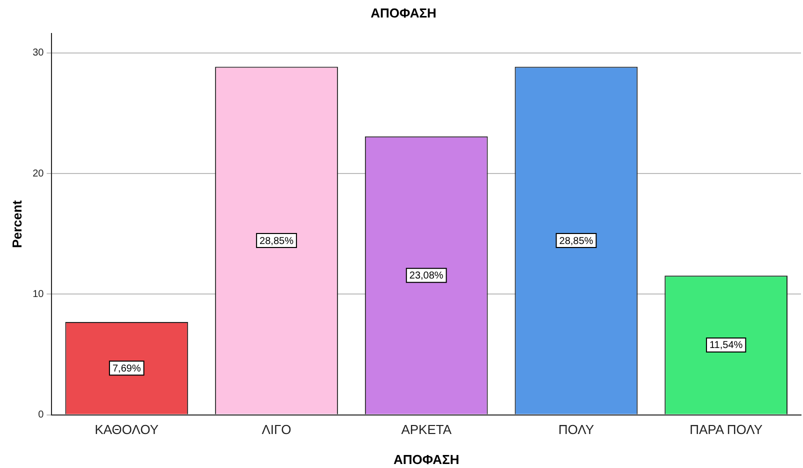 The height and width of the screenshot is (468, 803). Describe the element at coordinates (41, 415) in the screenshot. I see `y-tick-label: 0` at that location.